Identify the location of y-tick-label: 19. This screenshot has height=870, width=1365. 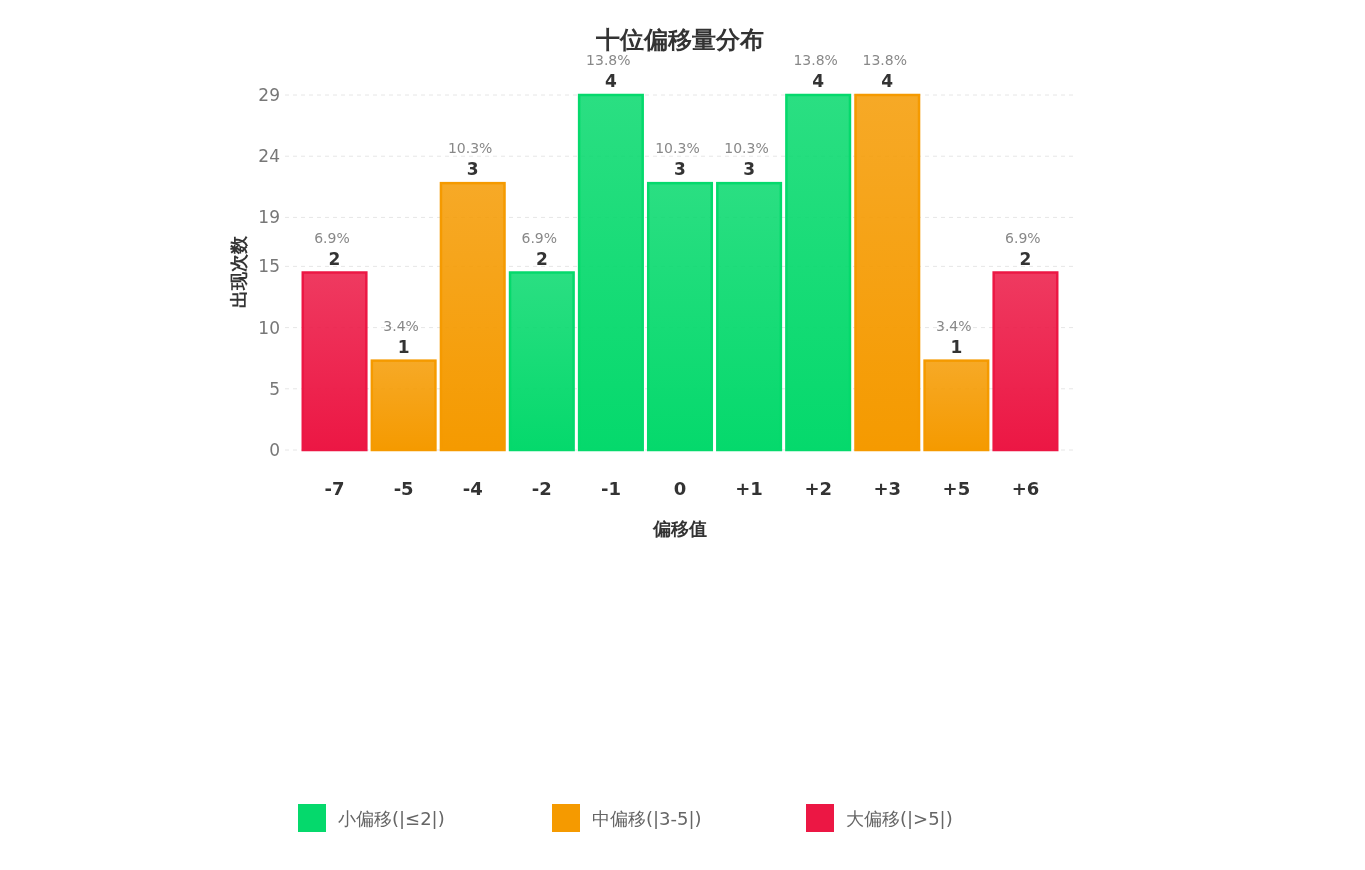
(269, 217).